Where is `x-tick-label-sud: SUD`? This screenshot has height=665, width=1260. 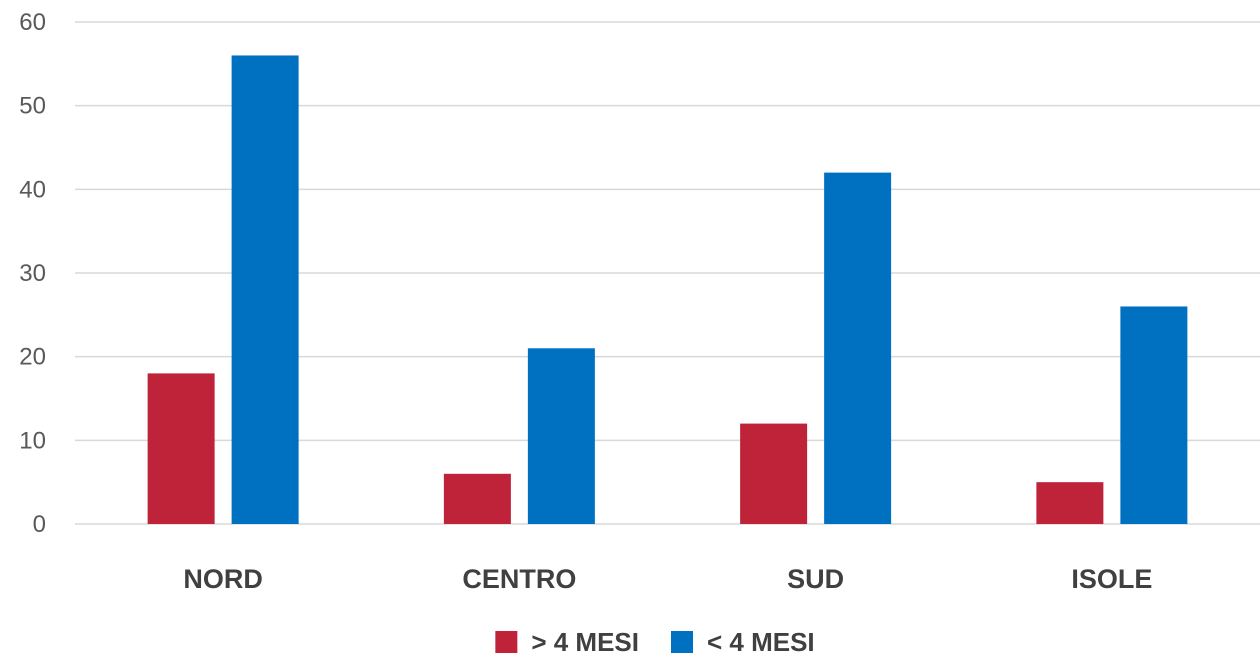
x-tick-label-sud: SUD is located at coordinates (815, 579).